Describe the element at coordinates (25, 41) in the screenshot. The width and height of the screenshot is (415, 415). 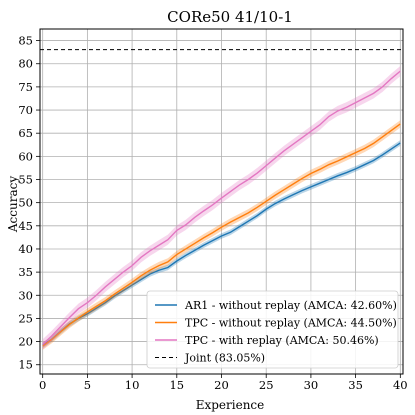
I see `y-tick-label: 85` at that location.